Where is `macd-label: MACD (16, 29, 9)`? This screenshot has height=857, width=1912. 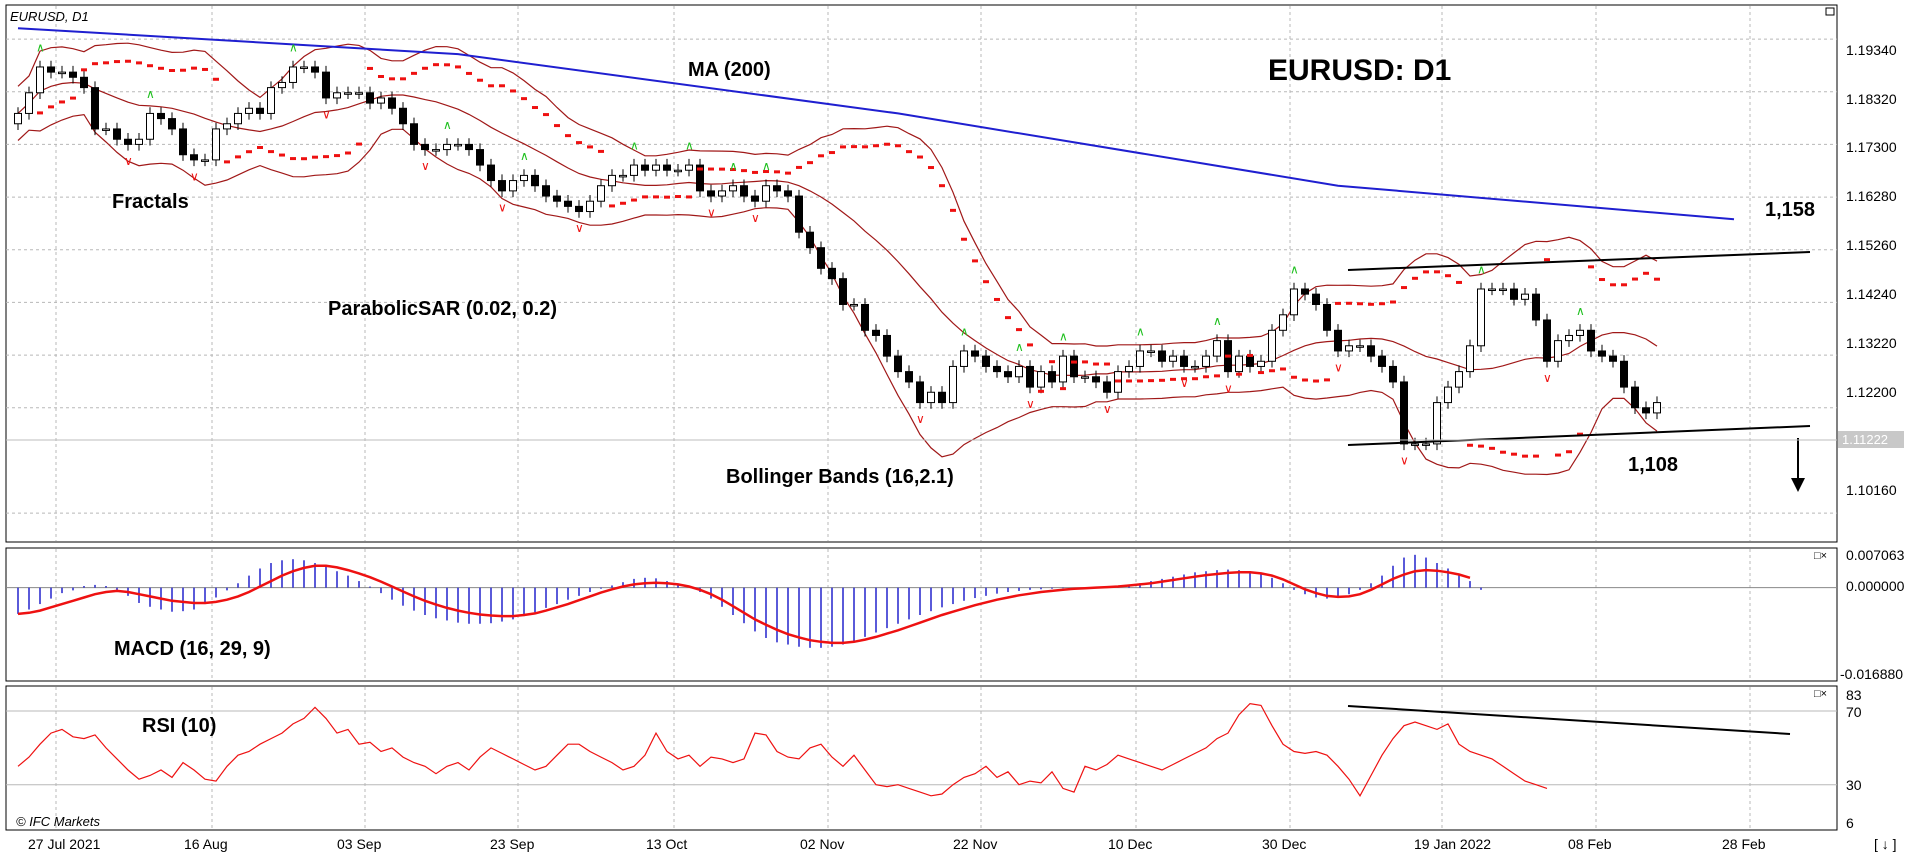 macd-label: MACD (16, 29, 9) is located at coordinates (192, 649).